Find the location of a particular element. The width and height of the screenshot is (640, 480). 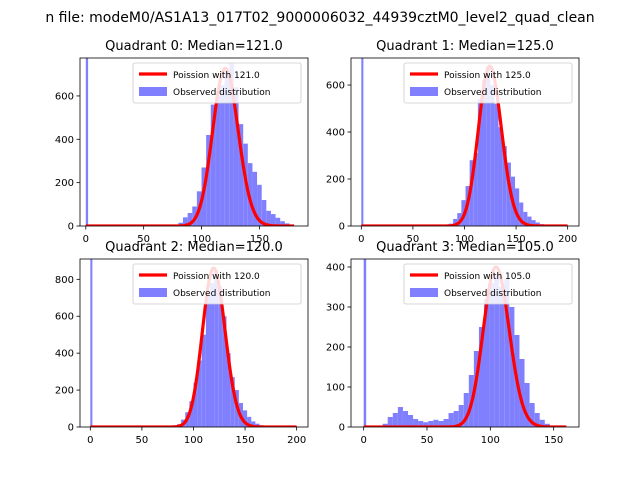

subplot-title: Quadrant 1: Median=125.0 is located at coordinates (465, 46).